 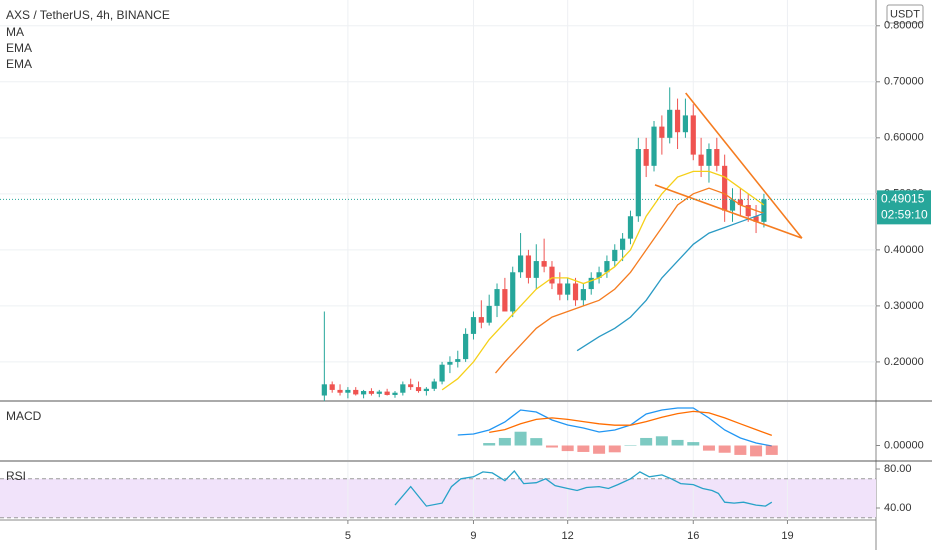 What do you see at coordinates (787, 536) in the screenshot?
I see `x-tick-label: 19` at bounding box center [787, 536].